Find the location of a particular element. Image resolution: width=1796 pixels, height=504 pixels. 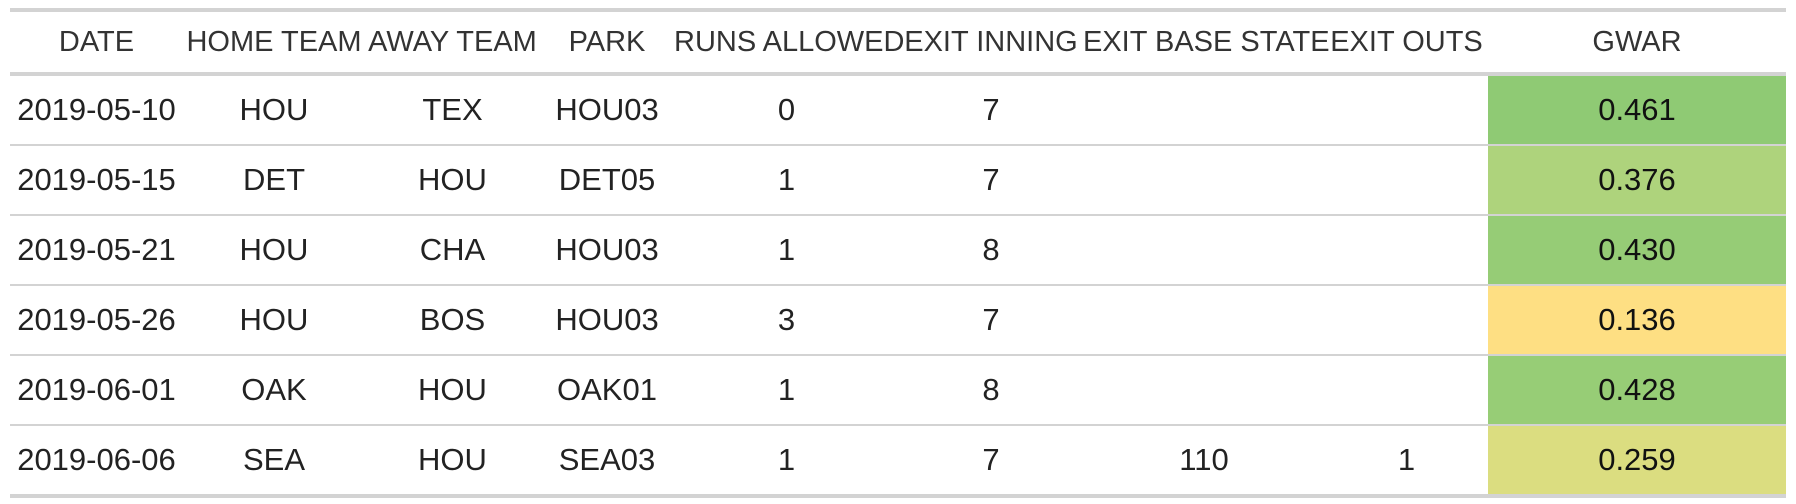

cell-park: OAK01 is located at coordinates (607, 390).